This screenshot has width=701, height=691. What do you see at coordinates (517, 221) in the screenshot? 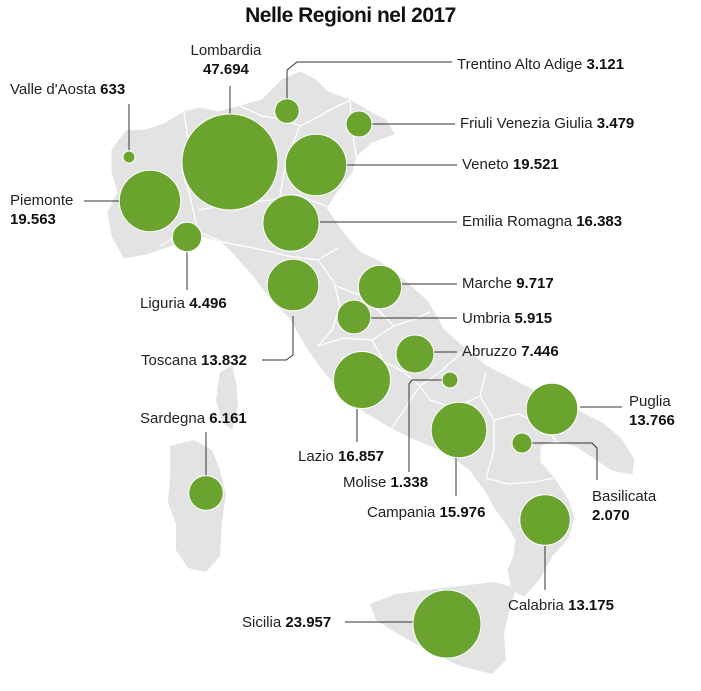
I see `region-name: Emilia Romagna` at bounding box center [517, 221].